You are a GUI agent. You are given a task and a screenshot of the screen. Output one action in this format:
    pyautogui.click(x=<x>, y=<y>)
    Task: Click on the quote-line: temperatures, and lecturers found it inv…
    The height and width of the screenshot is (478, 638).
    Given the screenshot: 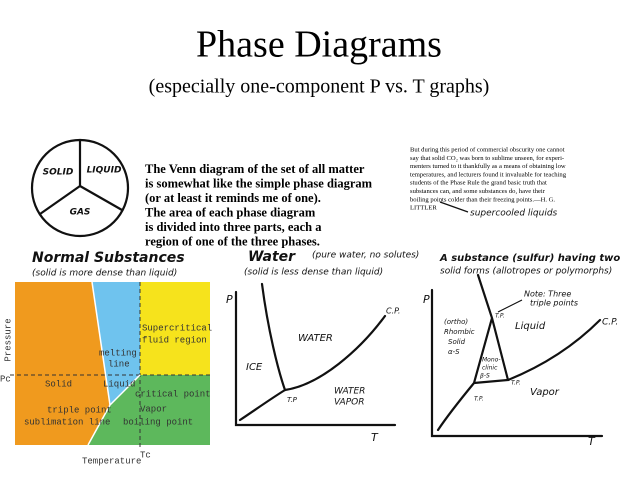 What is the action you would take?
    pyautogui.click(x=488, y=174)
    